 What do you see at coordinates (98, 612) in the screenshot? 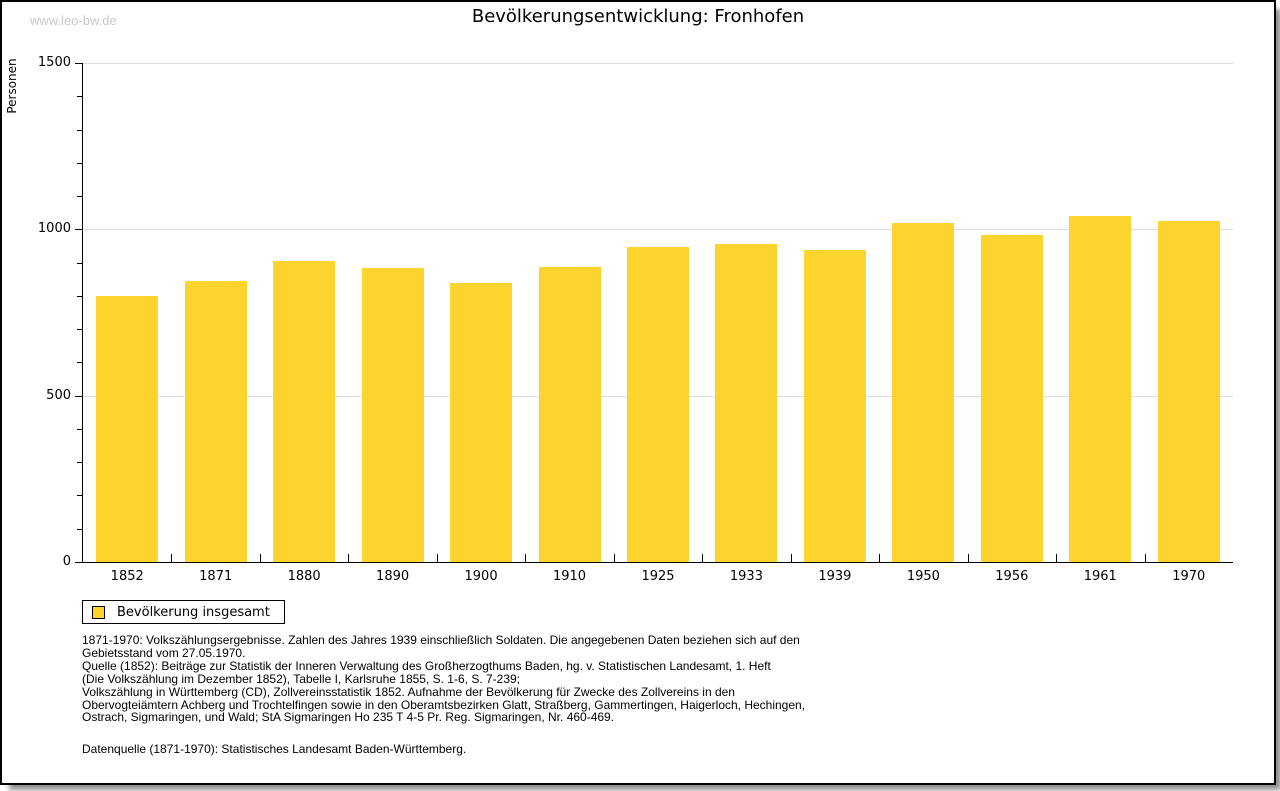
I see `legend-swatch-icon` at bounding box center [98, 612].